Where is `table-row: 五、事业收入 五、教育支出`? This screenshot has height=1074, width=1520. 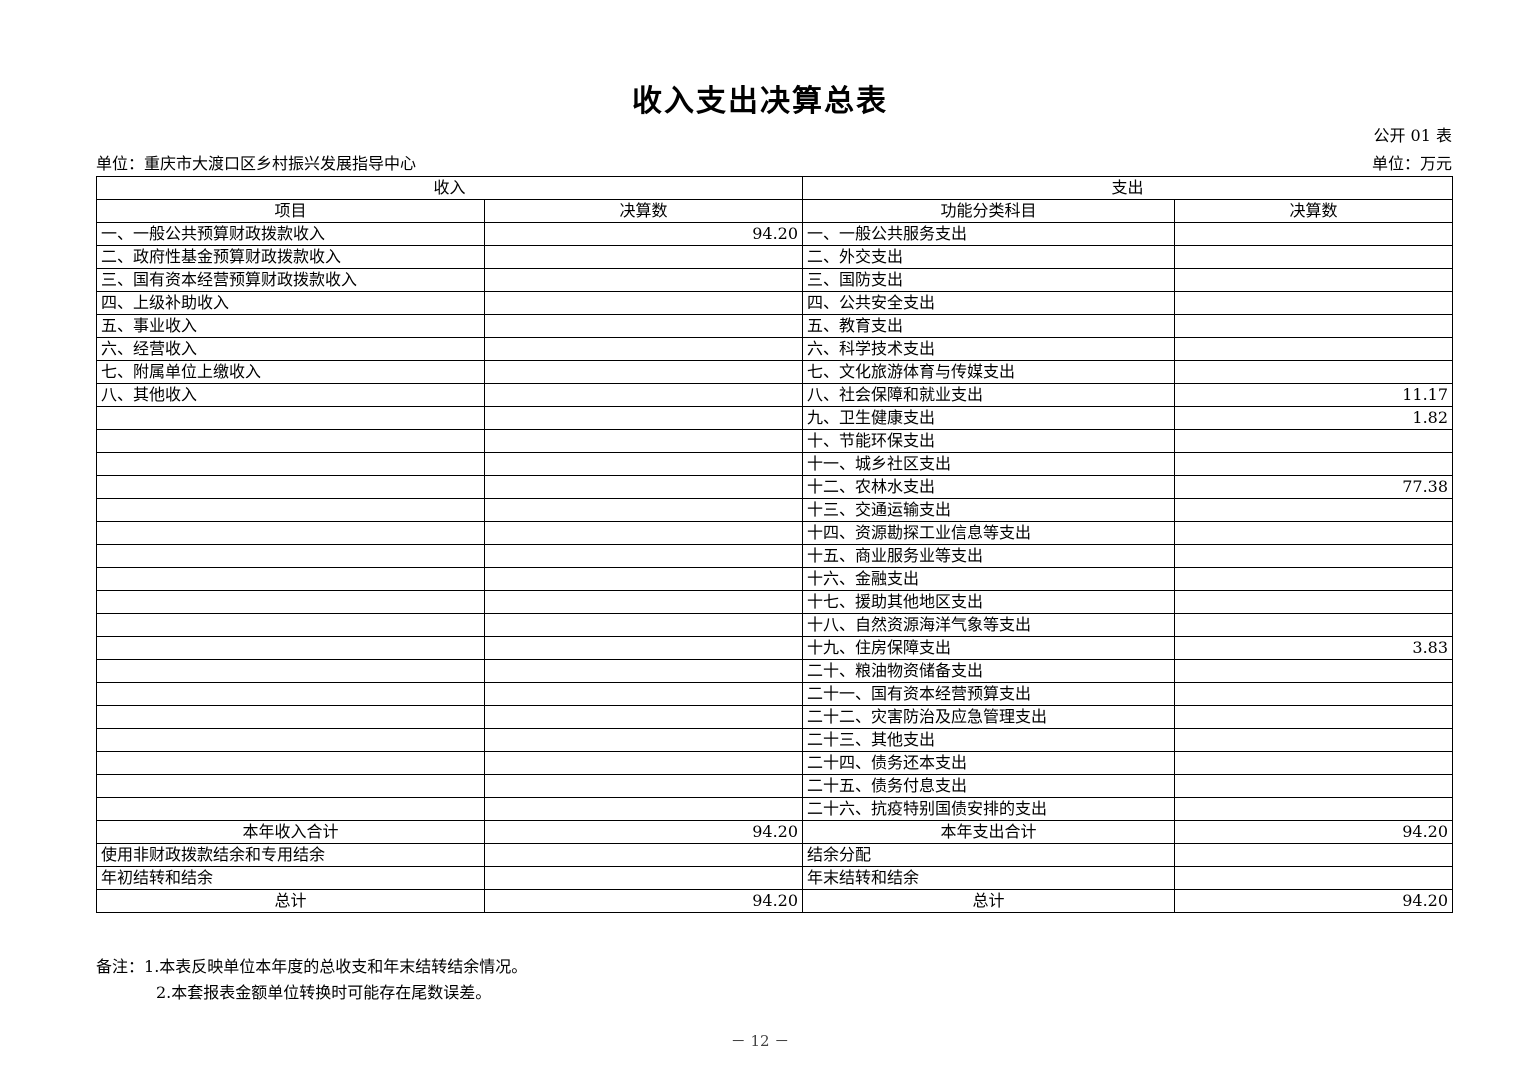
table-row: 五、事业收入 五、教育支出 is located at coordinates (775, 326).